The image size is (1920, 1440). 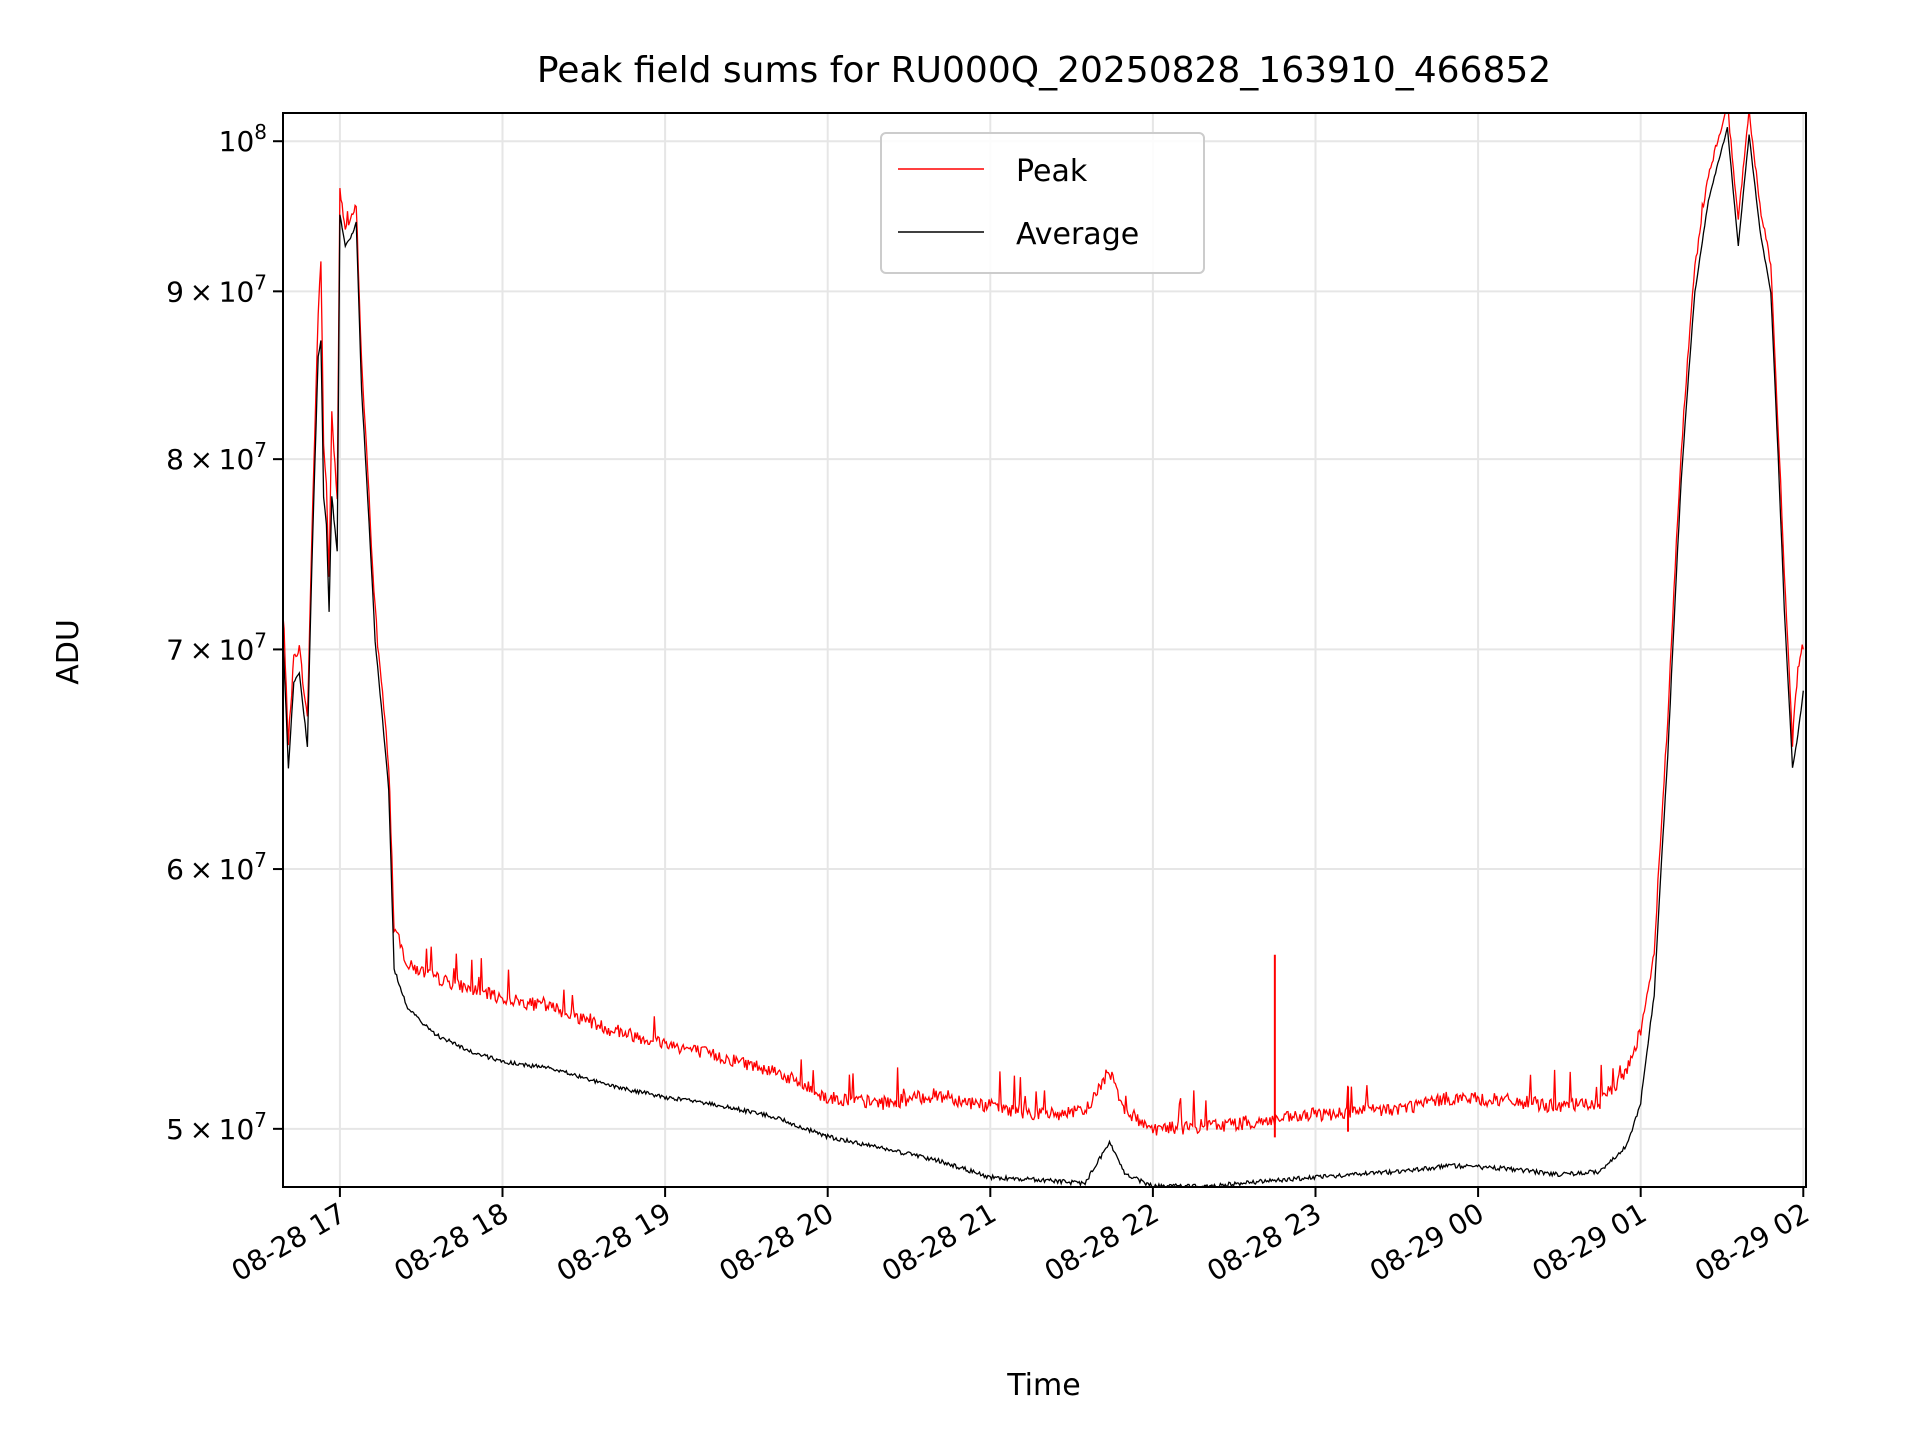 What do you see at coordinates (216, 647) in the screenshot?
I see `y-tick-label: 7 × 10⁷` at bounding box center [216, 647].